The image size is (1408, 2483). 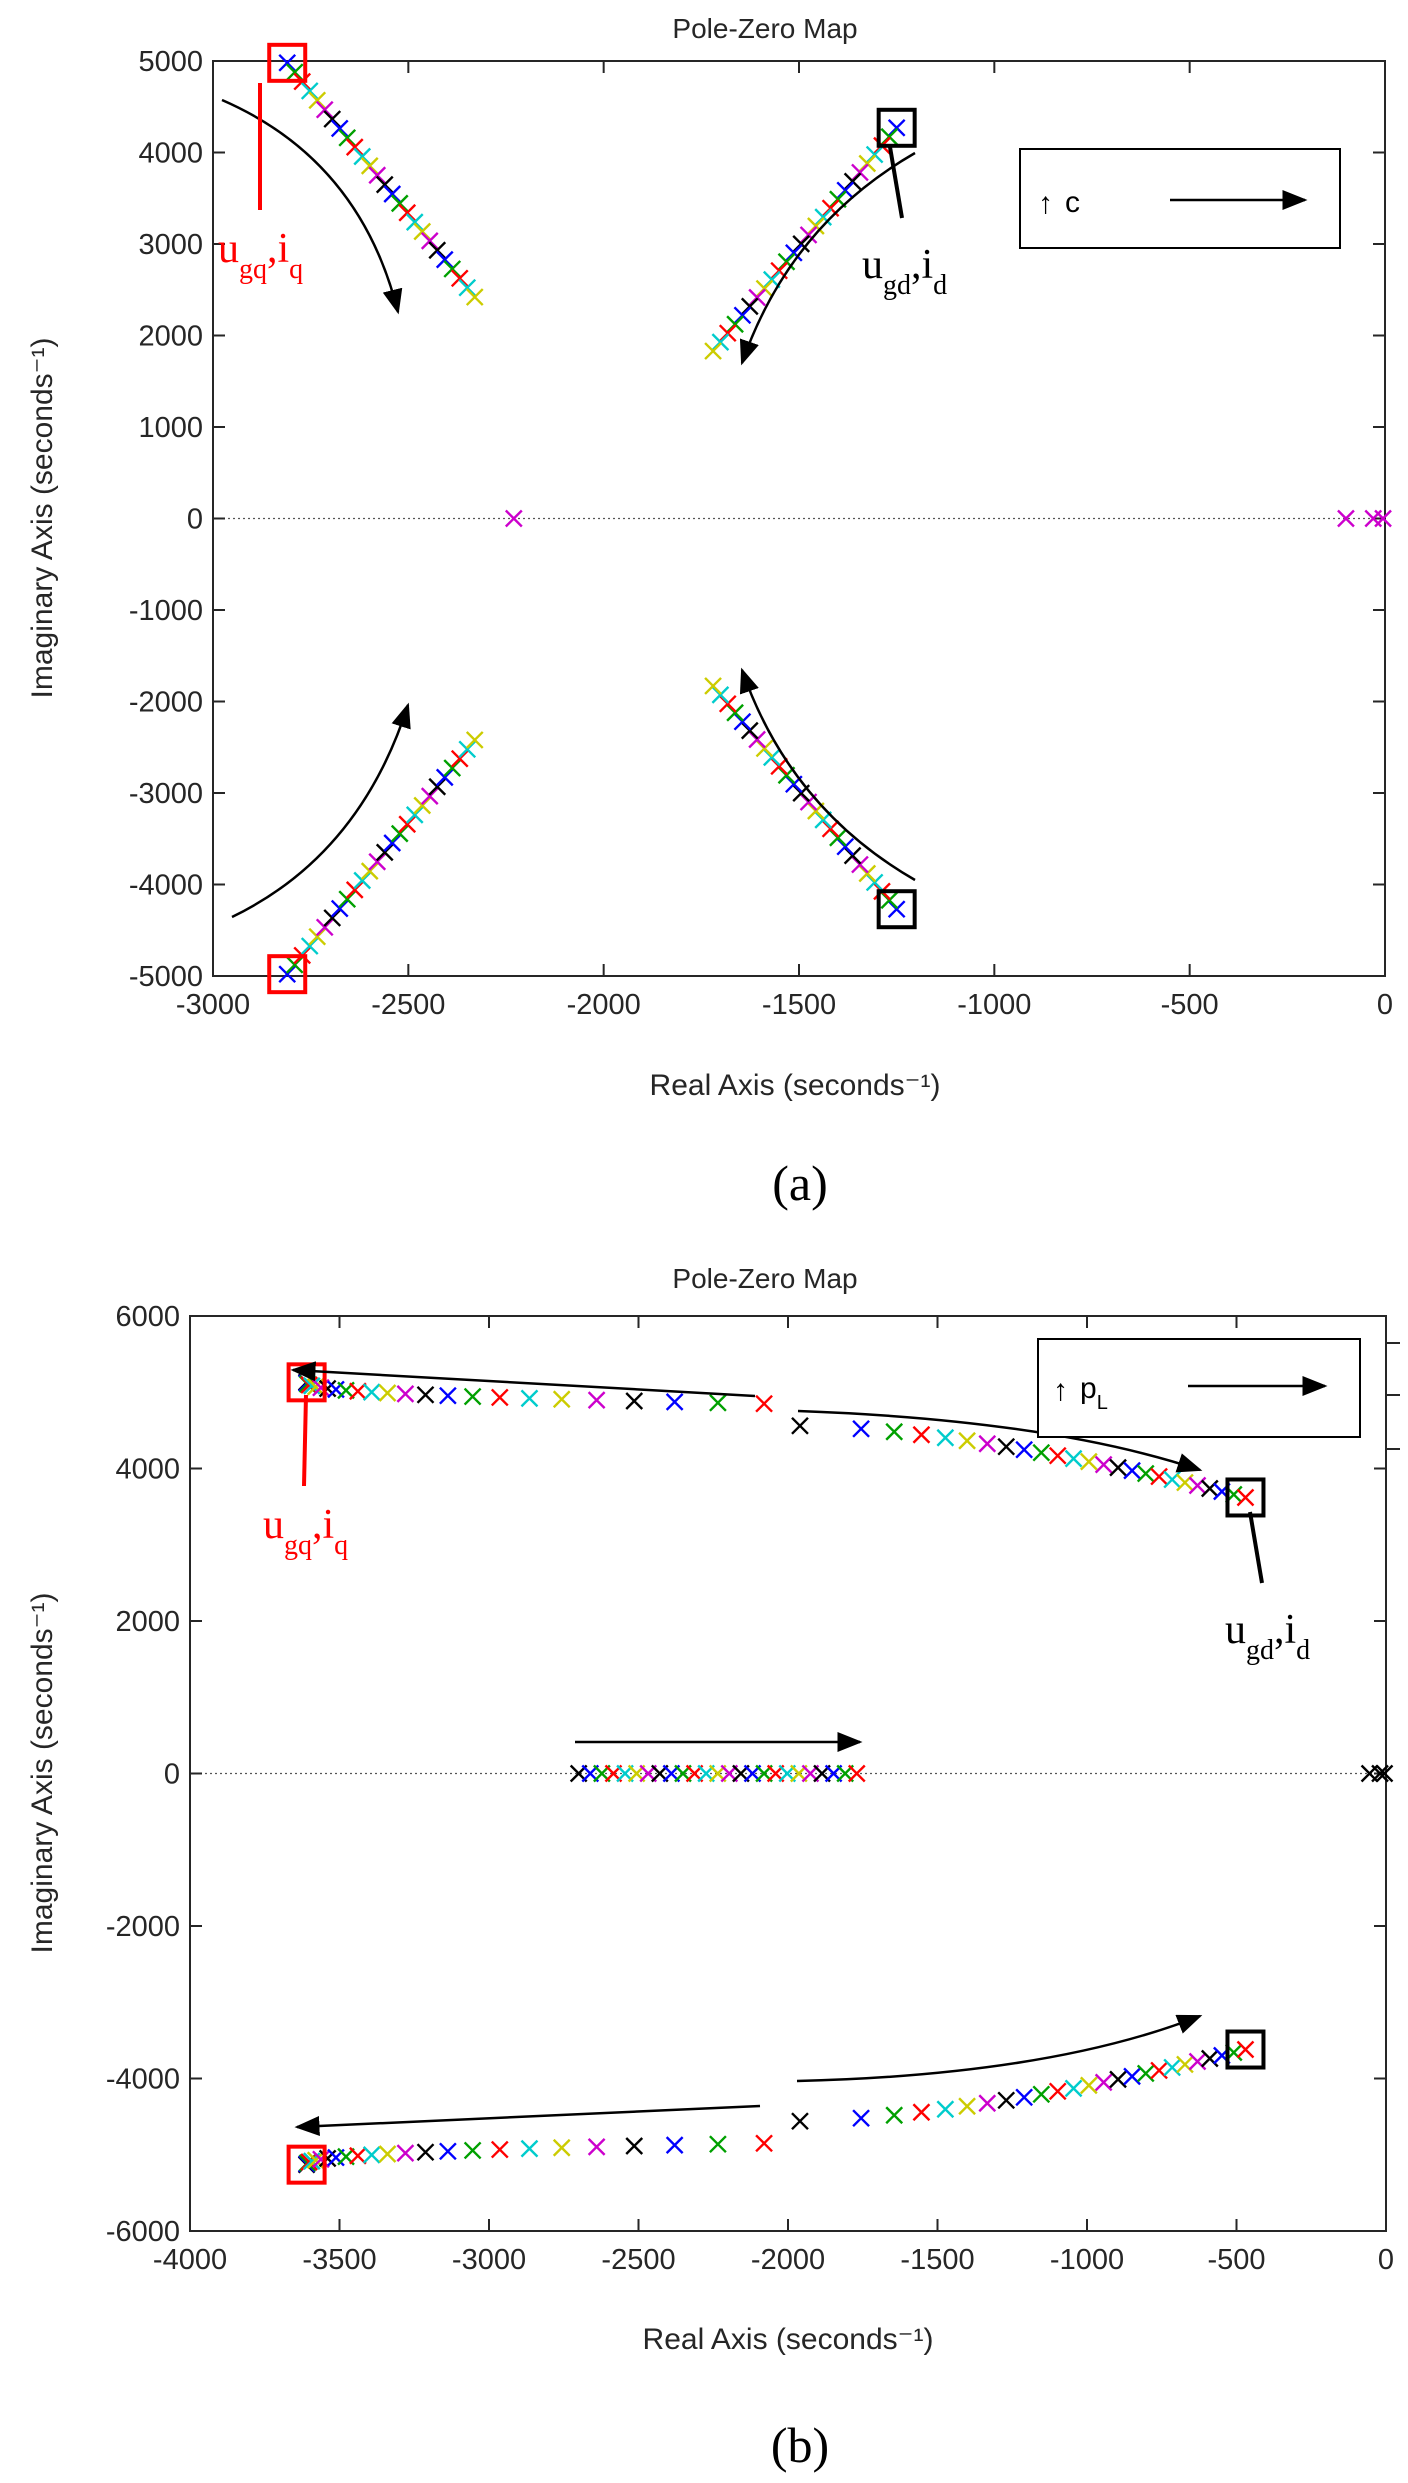 I want to click on panel-a-y-label: Imaginary Axis (seconds⁻¹), so click(x=42, y=518).